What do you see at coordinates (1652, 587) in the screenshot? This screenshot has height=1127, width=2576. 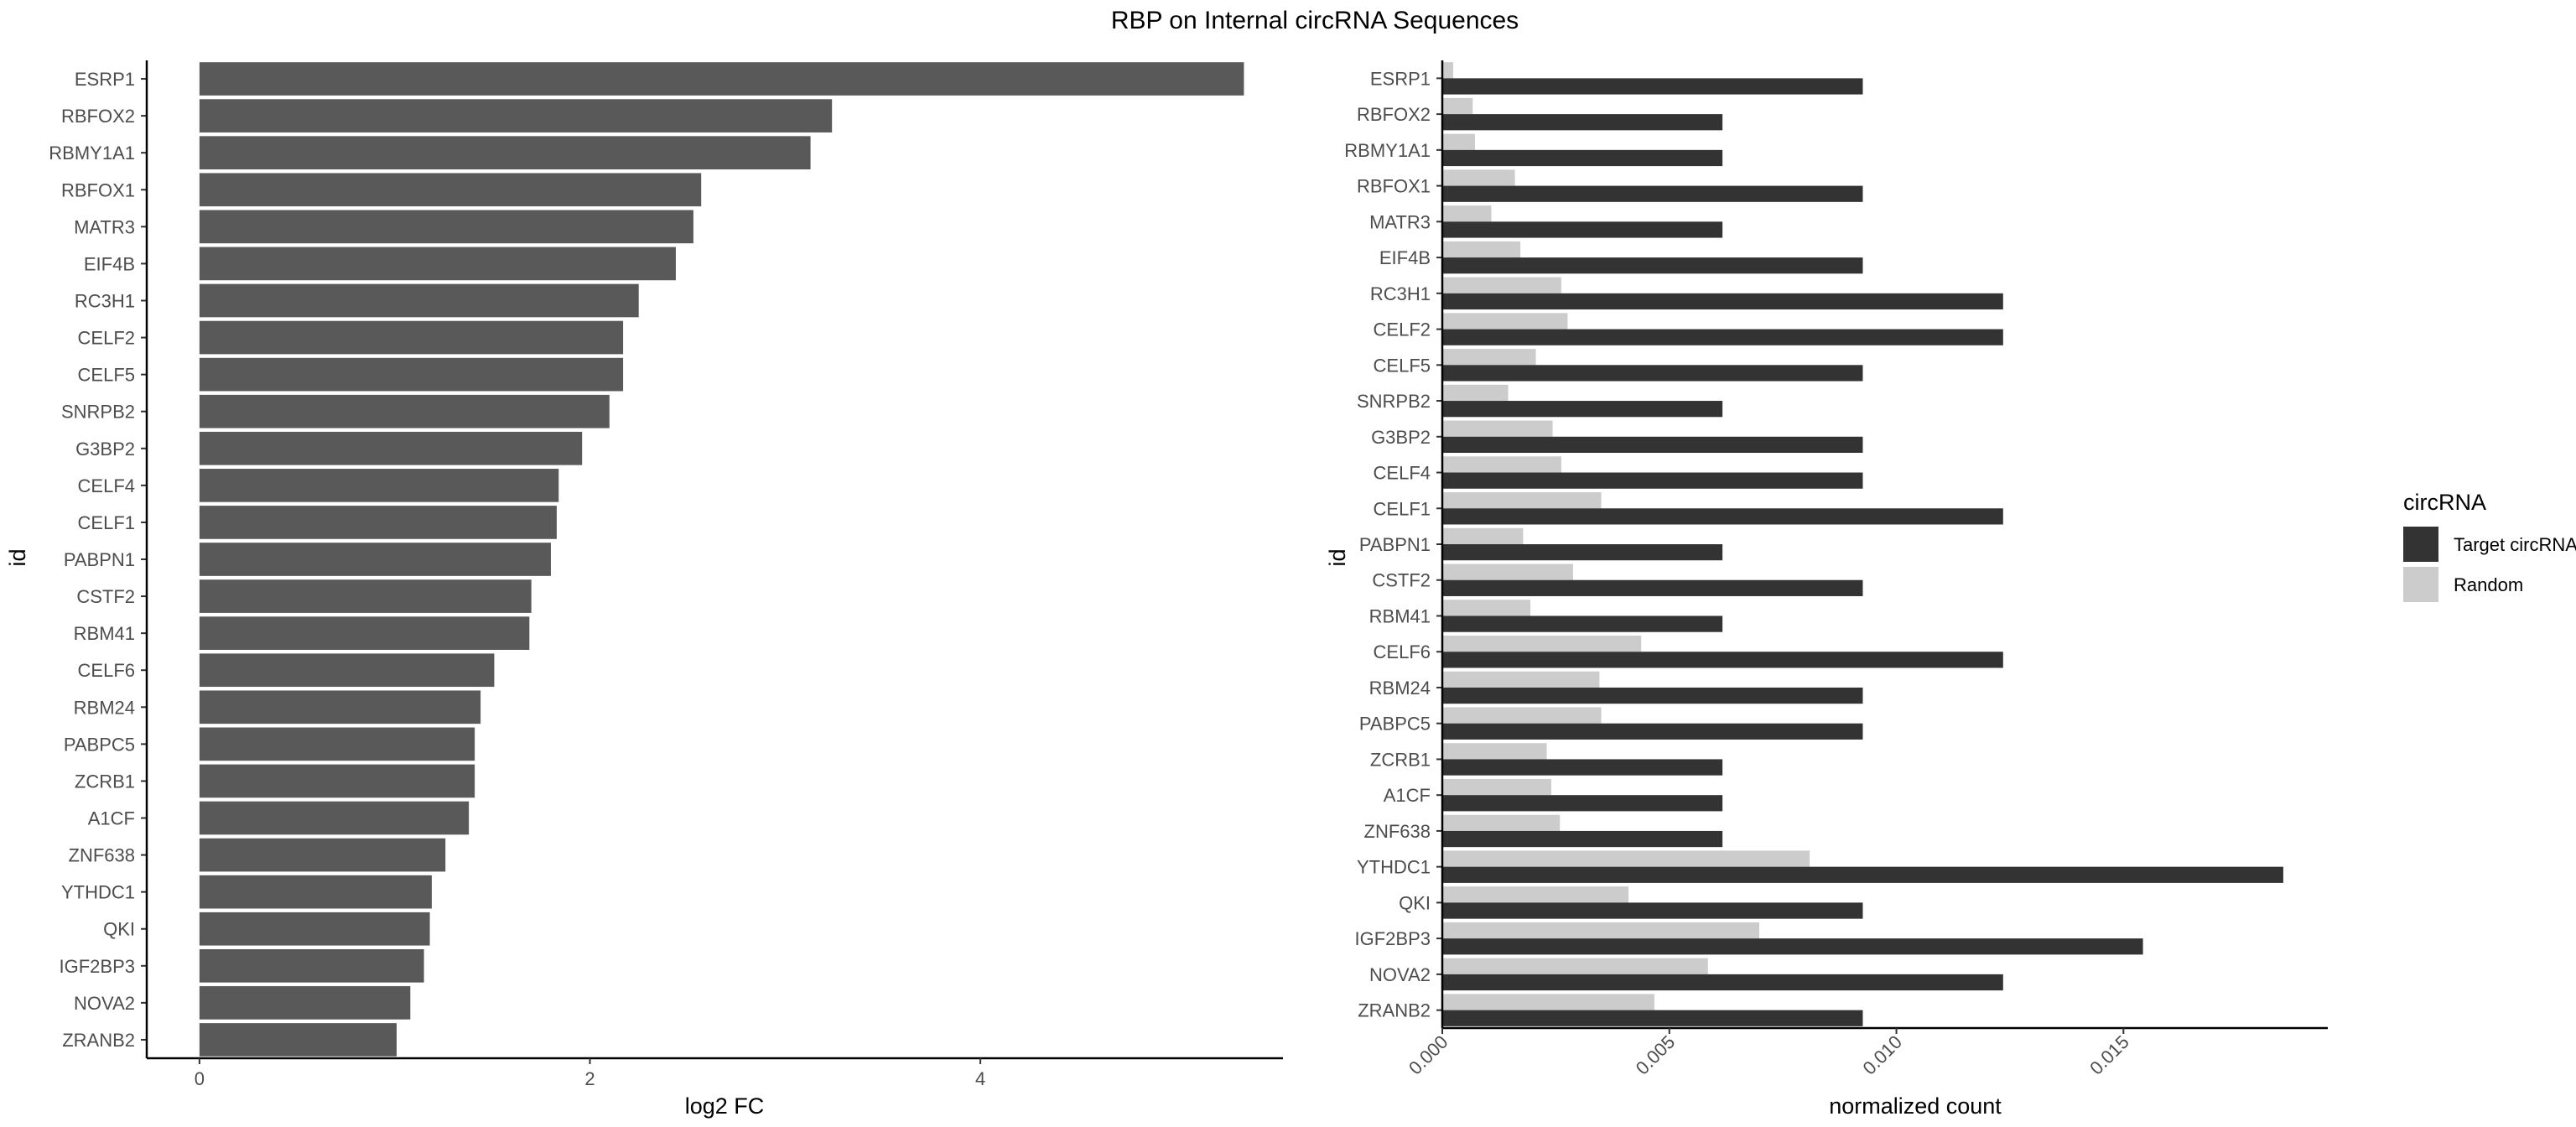 I see `bar-target-cstf2` at bounding box center [1652, 587].